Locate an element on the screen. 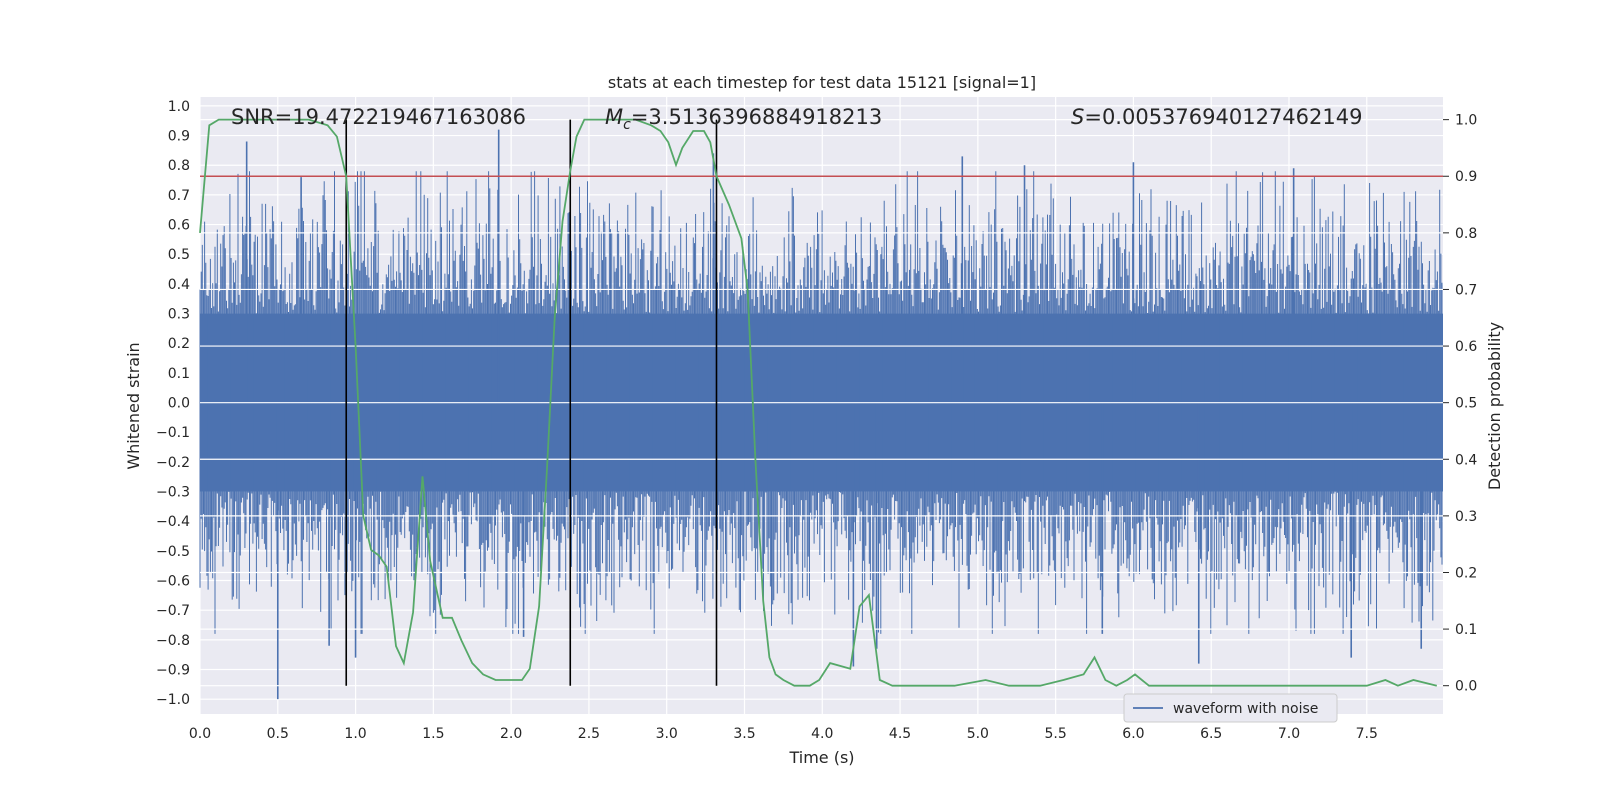  s-value: =0.005376940127462149 is located at coordinates (1223, 117).